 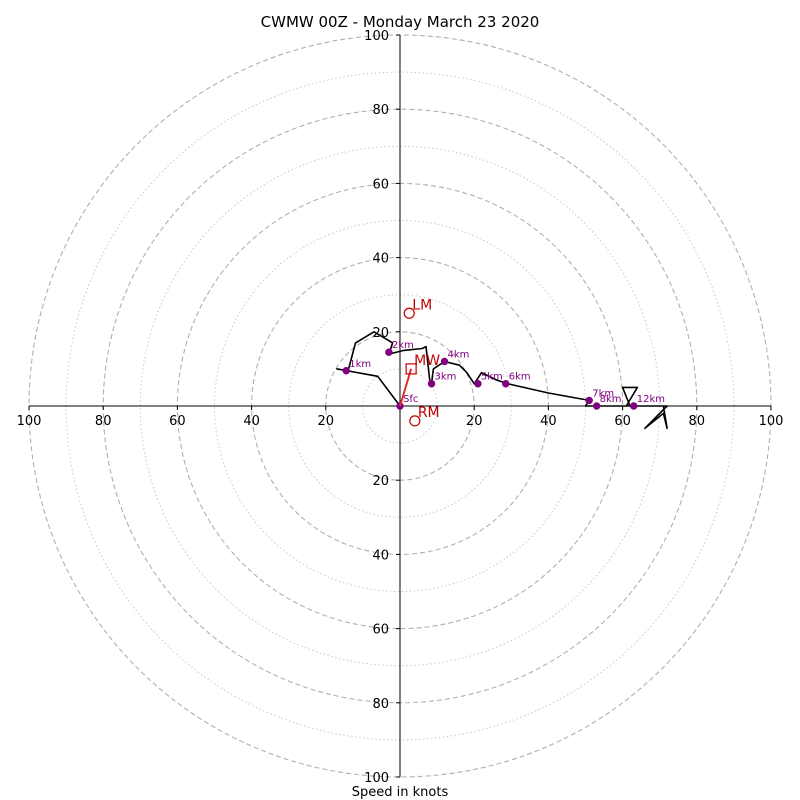 I want to click on storm-motion-markers: LM RM MW, so click(x=419, y=362).